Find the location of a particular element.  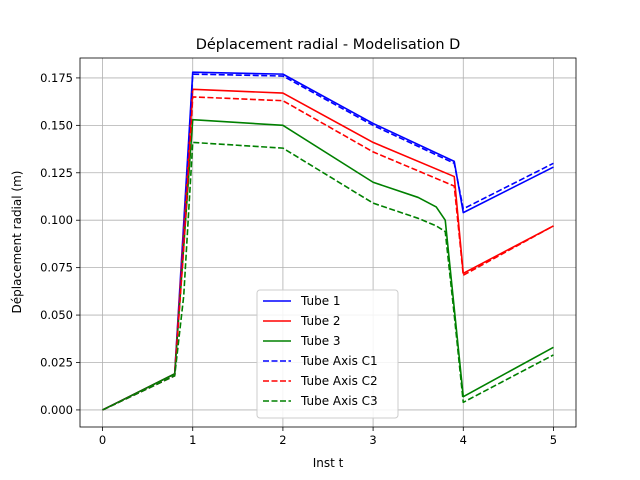

y-tick-label: 0.125 is located at coordinates (56, 173).